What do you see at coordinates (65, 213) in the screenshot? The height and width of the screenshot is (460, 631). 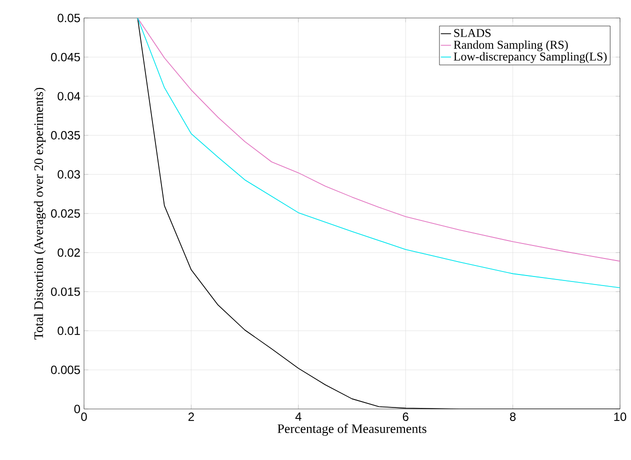 I see `y-tick-label: 0.025` at bounding box center [65, 213].